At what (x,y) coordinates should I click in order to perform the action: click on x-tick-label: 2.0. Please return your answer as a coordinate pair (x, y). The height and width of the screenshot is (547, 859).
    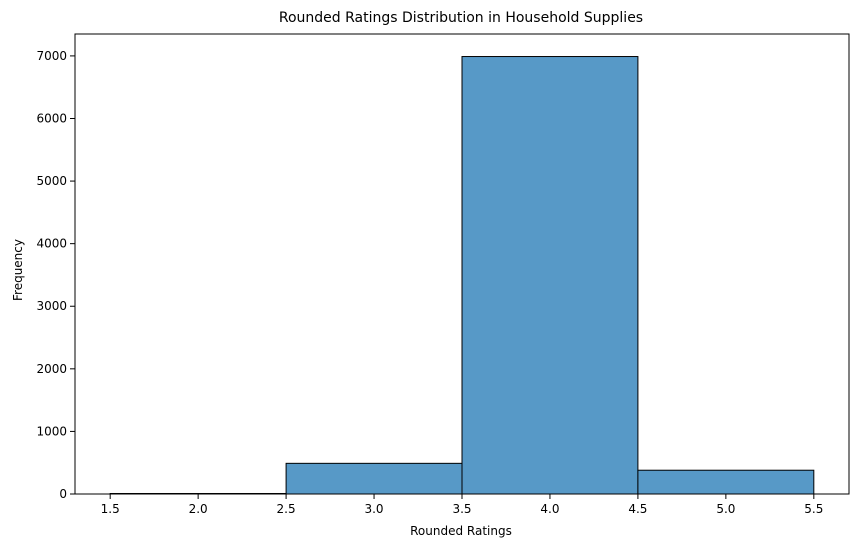
    Looking at the image, I should click on (198, 509).